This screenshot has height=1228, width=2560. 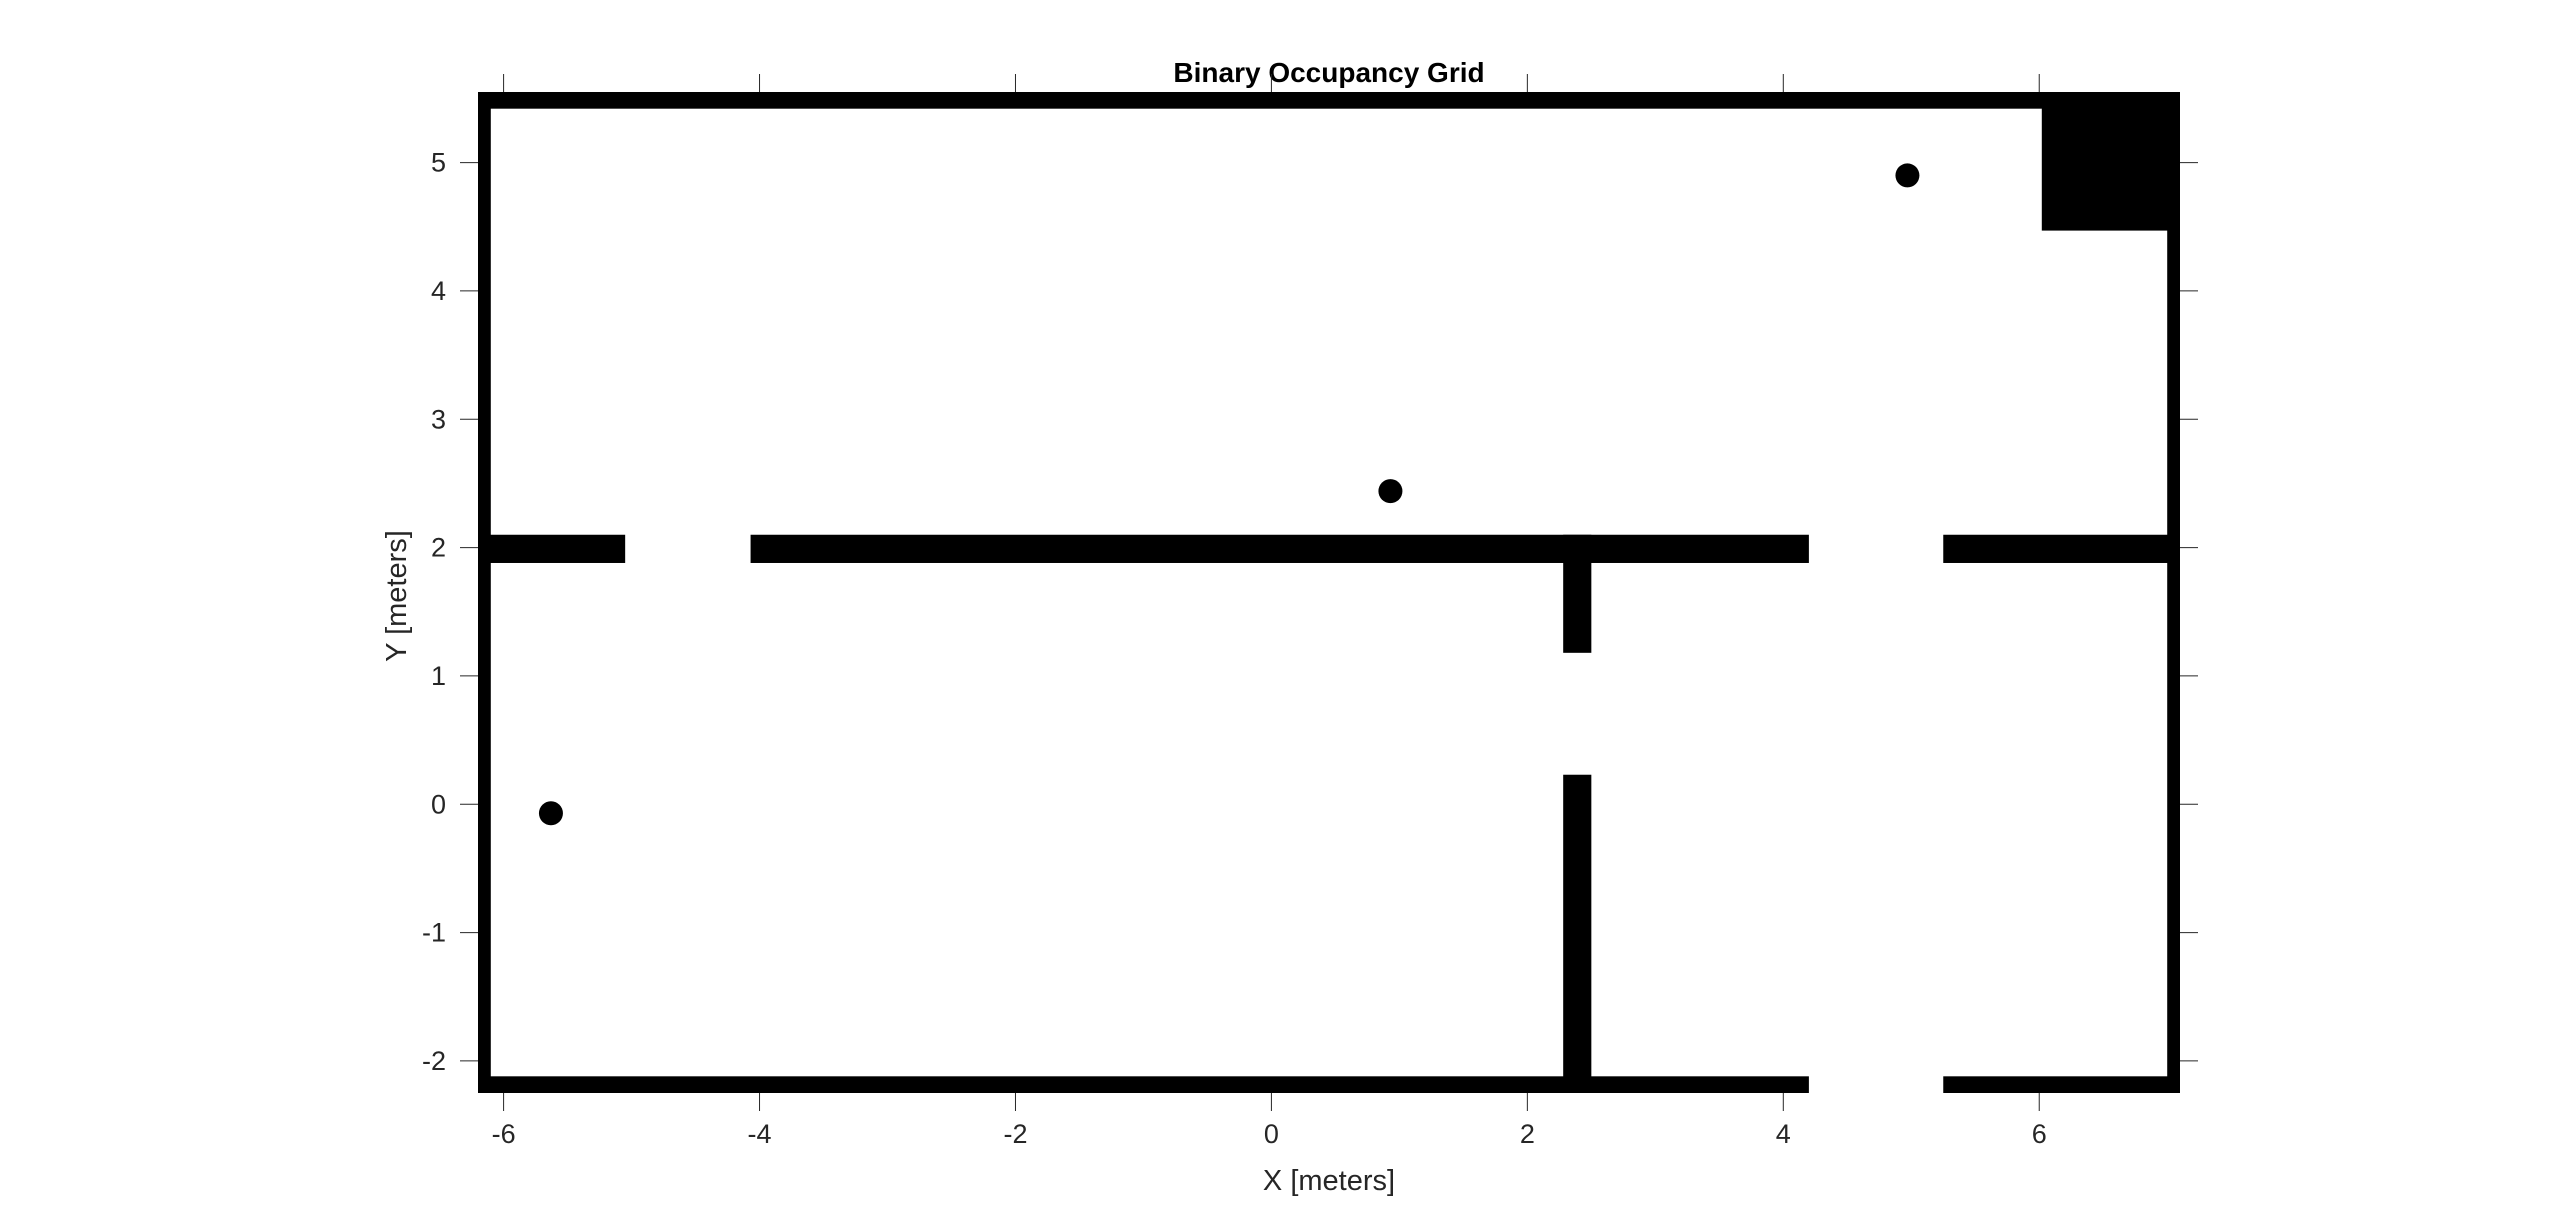 I want to click on chart-title: Binary Occupancy Grid, so click(x=1328, y=72).